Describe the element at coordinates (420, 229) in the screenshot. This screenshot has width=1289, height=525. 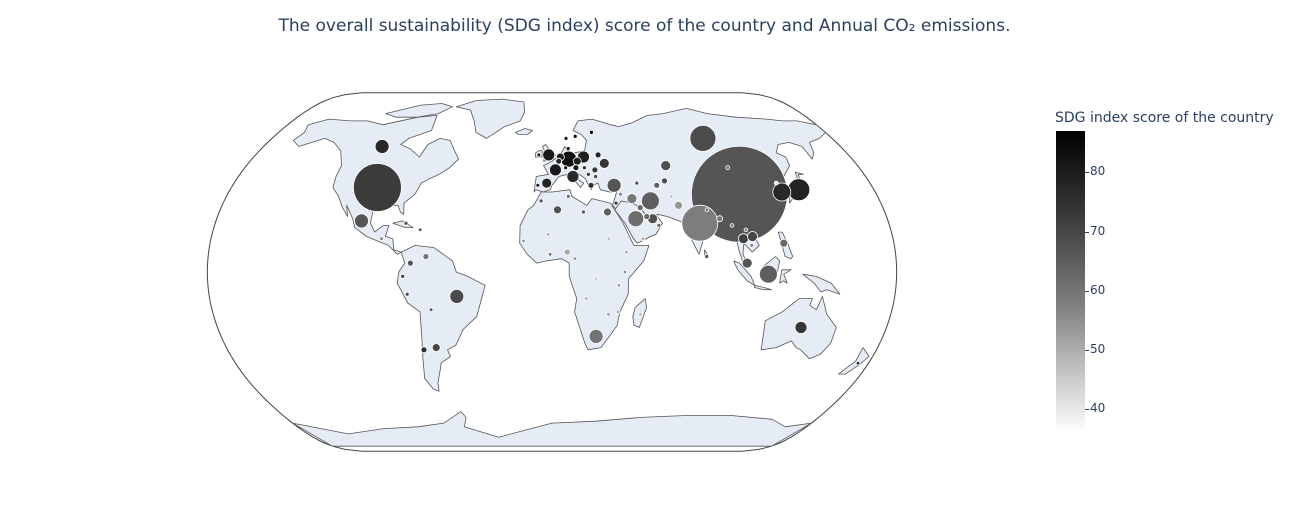
I see `marker-dominican-republic: Dominican Republic` at that location.